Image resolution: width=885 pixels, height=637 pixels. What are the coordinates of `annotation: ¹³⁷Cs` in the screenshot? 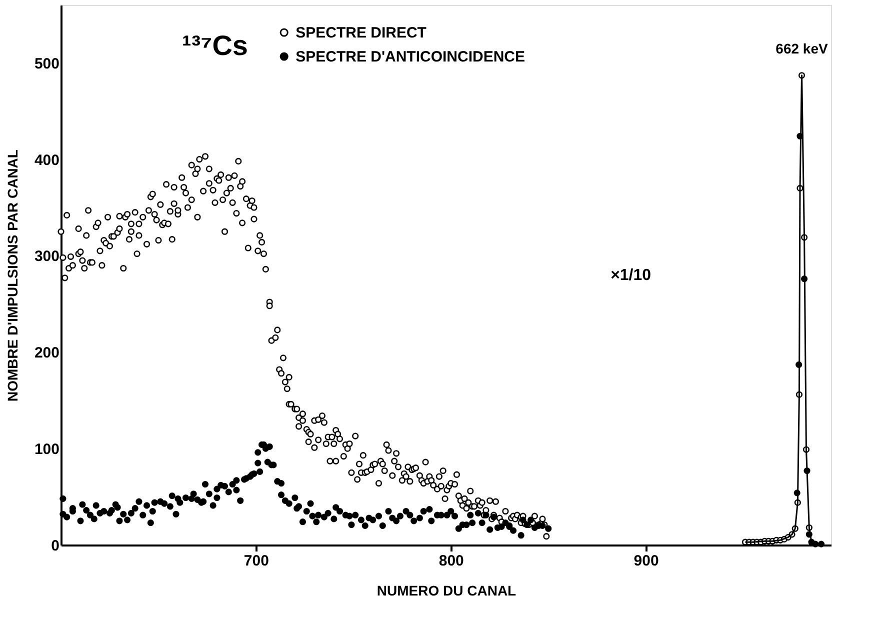 It's located at (215, 45).